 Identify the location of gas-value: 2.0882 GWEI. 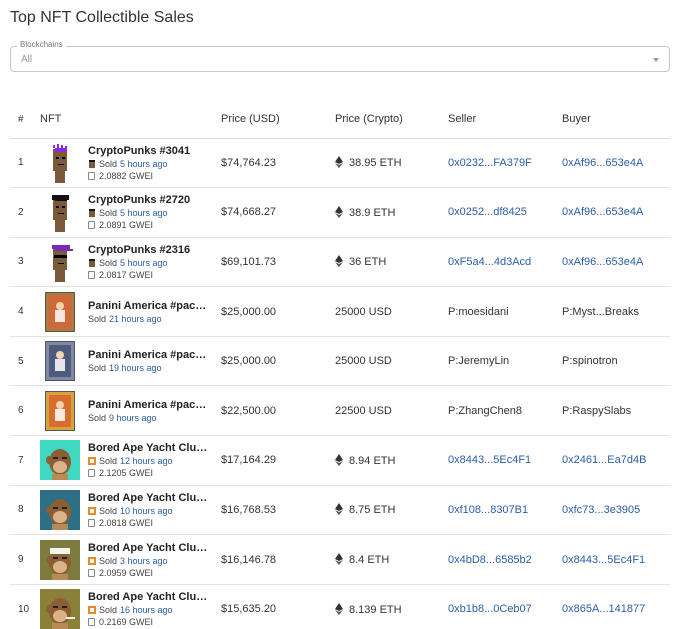
(126, 175).